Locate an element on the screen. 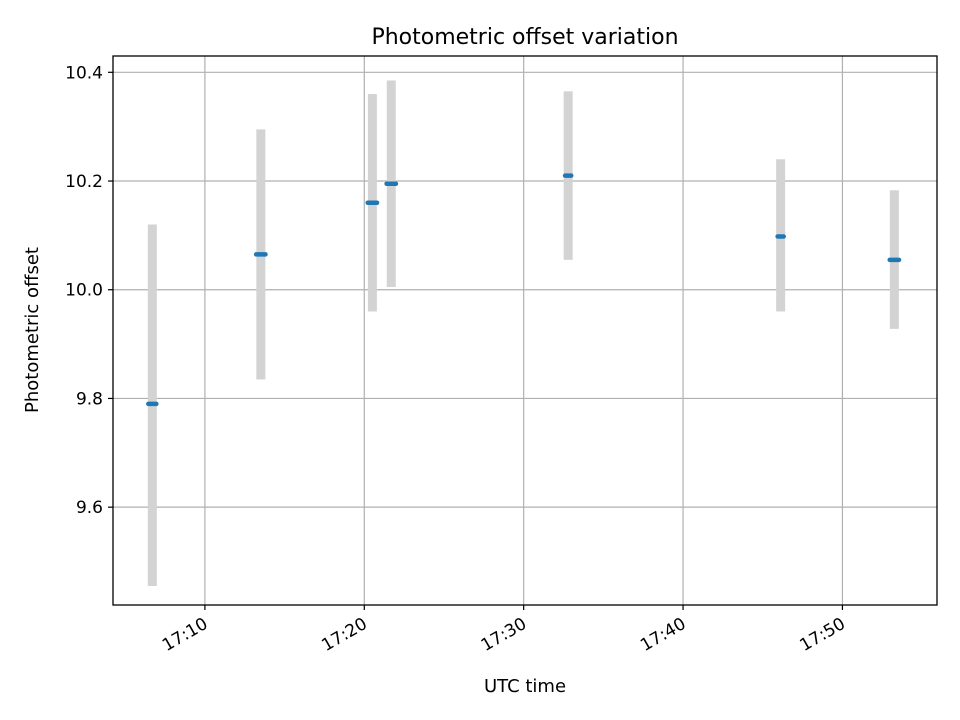 Image resolution: width=960 pixels, height=720 pixels. x-tick-label: 17:30 is located at coordinates (504, 635).